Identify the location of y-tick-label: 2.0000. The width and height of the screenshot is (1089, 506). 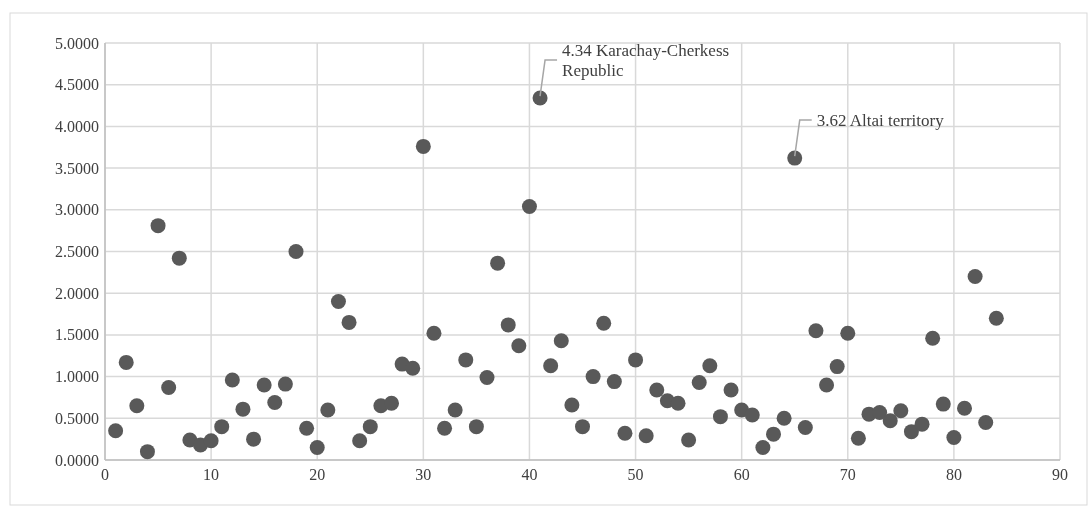
(77, 293).